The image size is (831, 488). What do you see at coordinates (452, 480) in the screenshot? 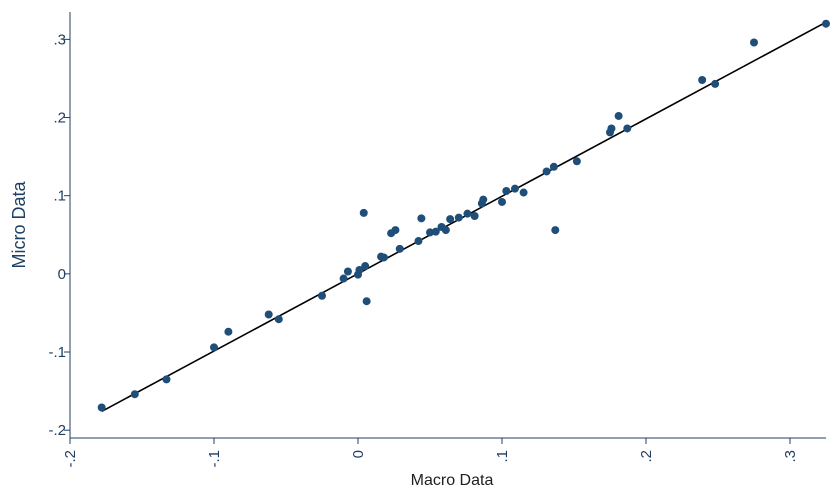
I see `x-axis-title: Macro Data` at bounding box center [452, 480].